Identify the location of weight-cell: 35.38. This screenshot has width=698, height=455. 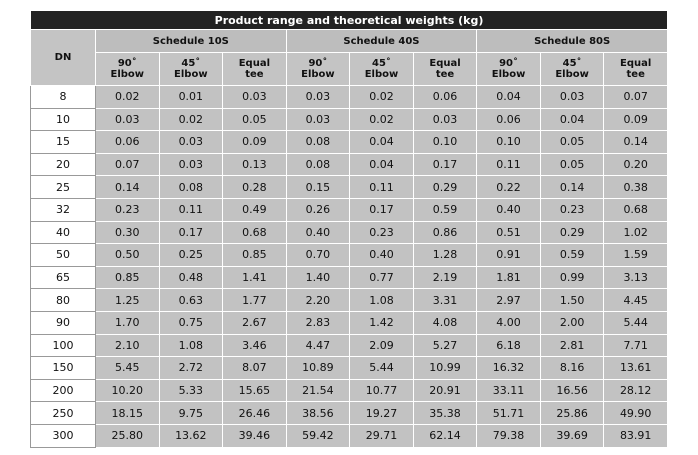
(445, 413).